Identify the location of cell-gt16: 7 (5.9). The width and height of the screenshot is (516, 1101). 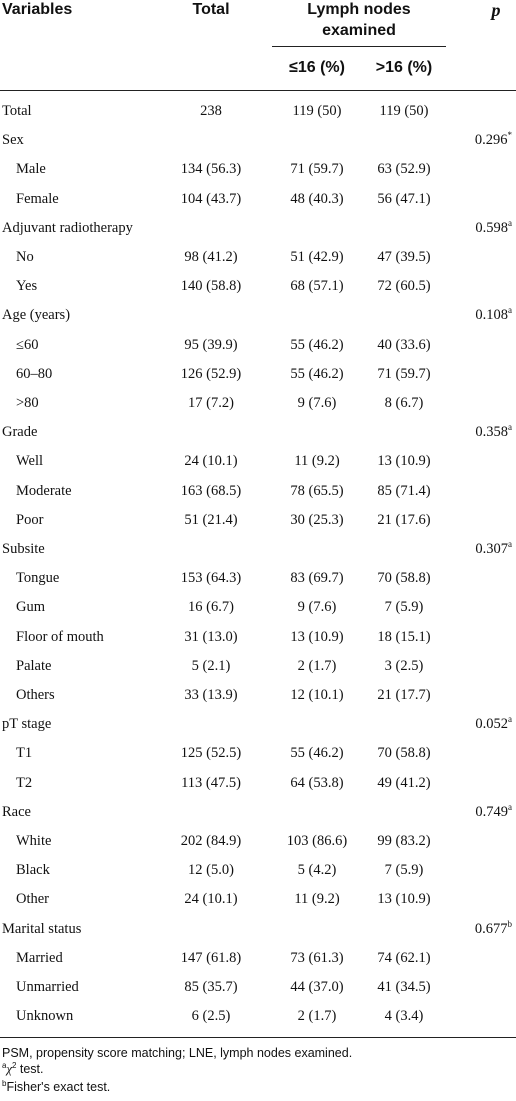
(404, 870).